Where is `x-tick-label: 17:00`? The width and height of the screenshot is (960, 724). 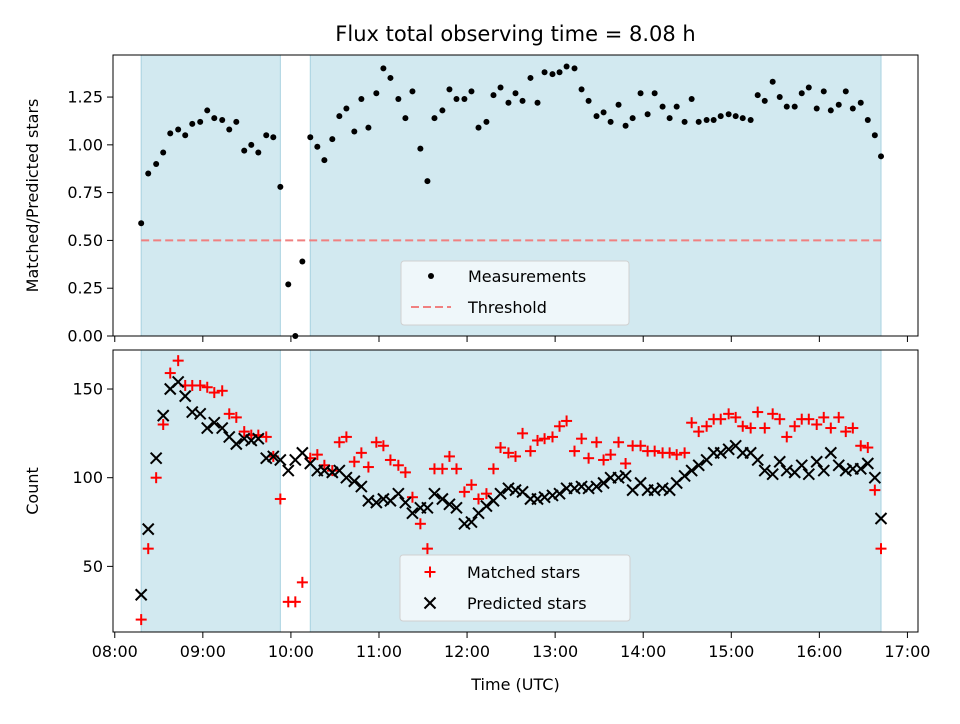 x-tick-label: 17:00 is located at coordinates (907, 651).